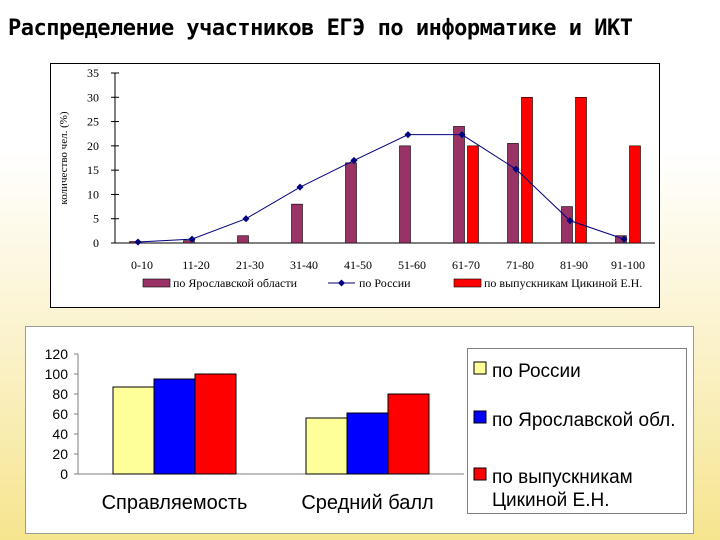 Image resolution: width=720 pixels, height=540 pixels. What do you see at coordinates (304, 265) in the screenshot?
I see `x-tick-label: 31-40` at bounding box center [304, 265].